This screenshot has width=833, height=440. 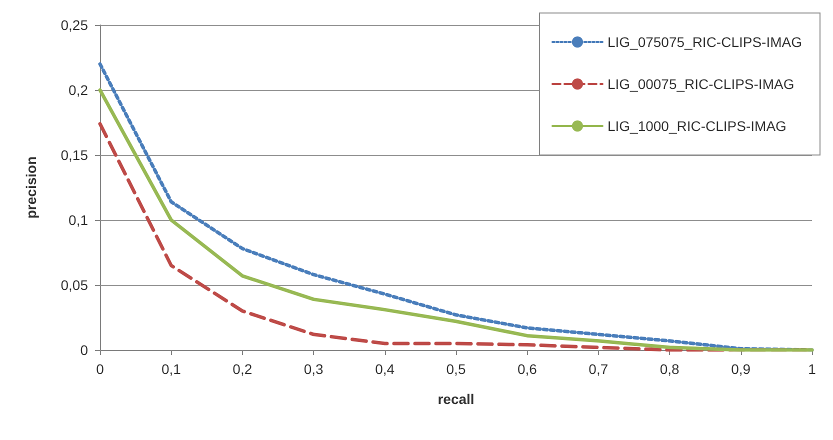 What do you see at coordinates (456, 369) in the screenshot?
I see `x-tick-label: 0,5` at bounding box center [456, 369].